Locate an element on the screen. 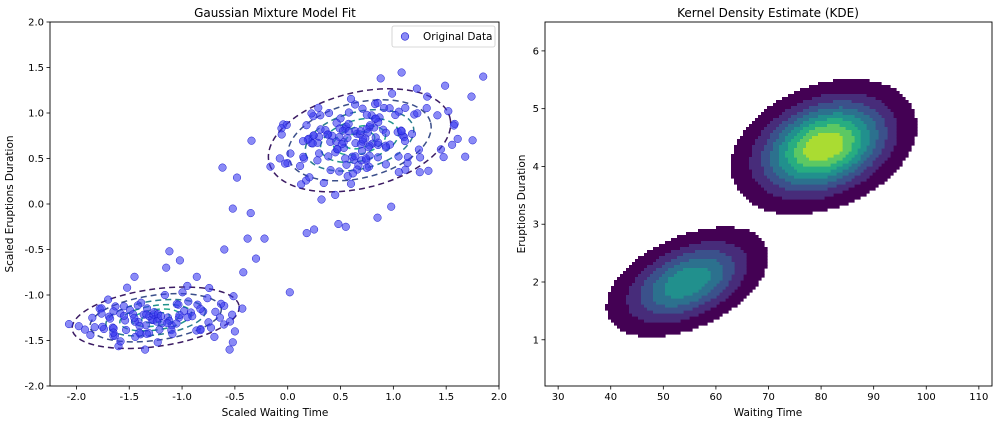 This screenshot has width=999, height=424. x-tick-label: 80 is located at coordinates (821, 397).